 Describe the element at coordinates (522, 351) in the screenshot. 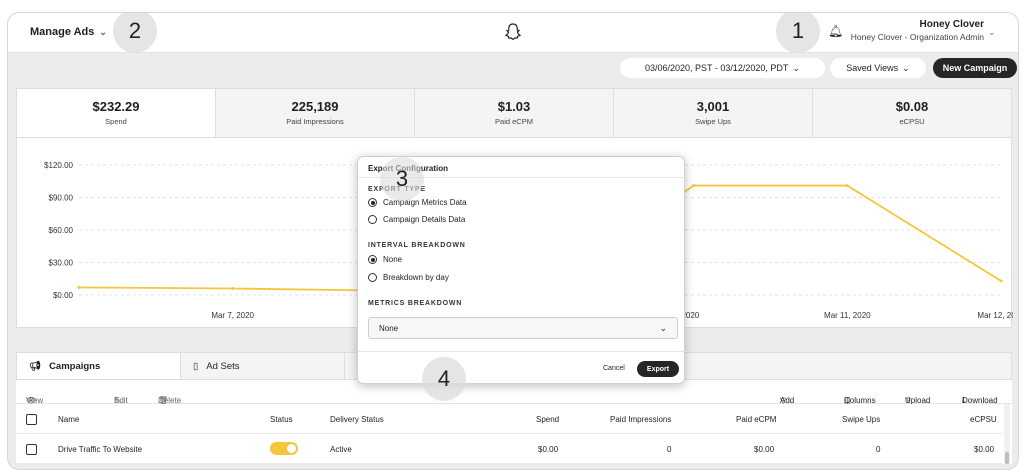

I see `divider` at that location.